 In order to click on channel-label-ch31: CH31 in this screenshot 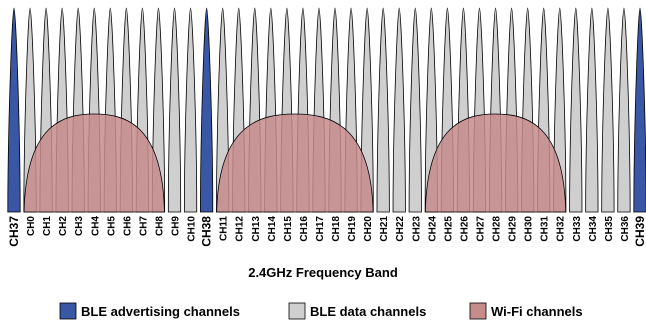, I will do `click(545, 229)`.